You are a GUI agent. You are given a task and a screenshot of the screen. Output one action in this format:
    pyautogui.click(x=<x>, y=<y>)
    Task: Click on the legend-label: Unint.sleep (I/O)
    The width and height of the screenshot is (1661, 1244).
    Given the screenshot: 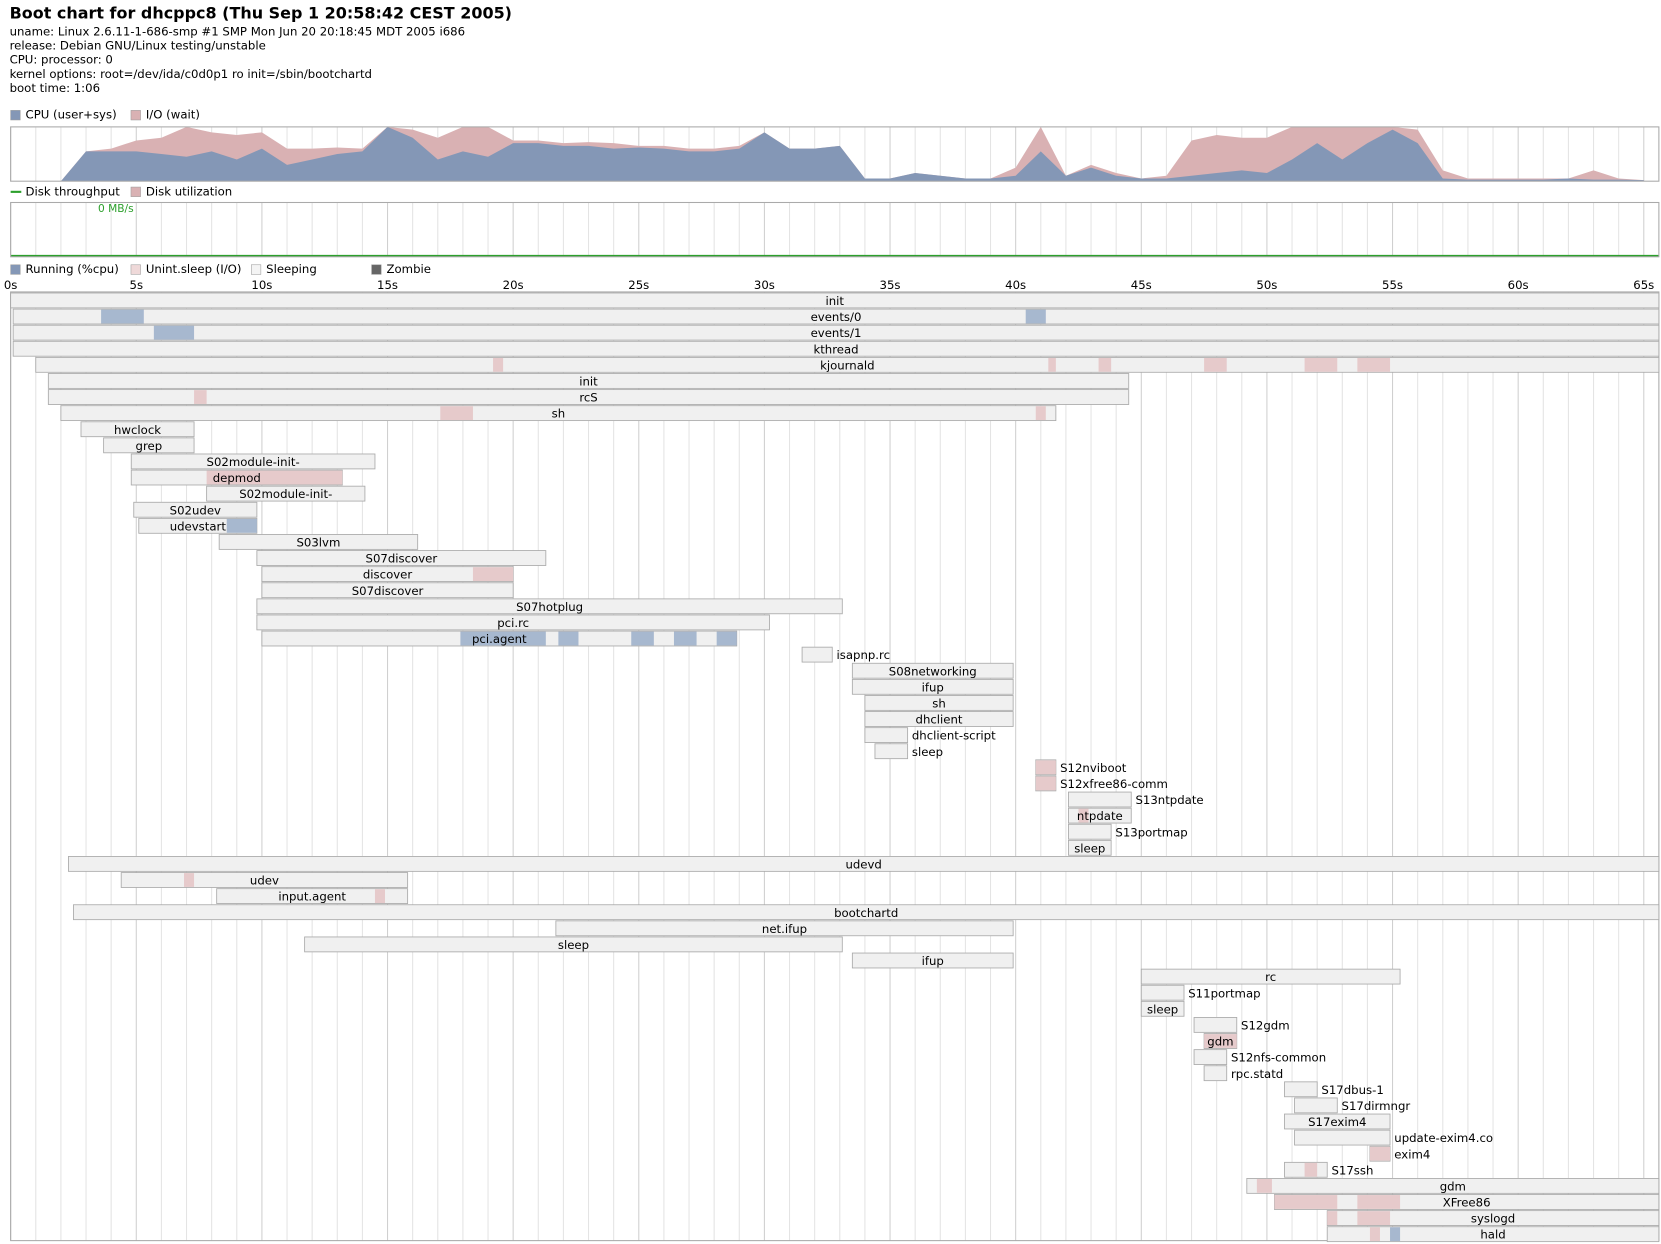 What is the action you would take?
    pyautogui.click(x=194, y=269)
    